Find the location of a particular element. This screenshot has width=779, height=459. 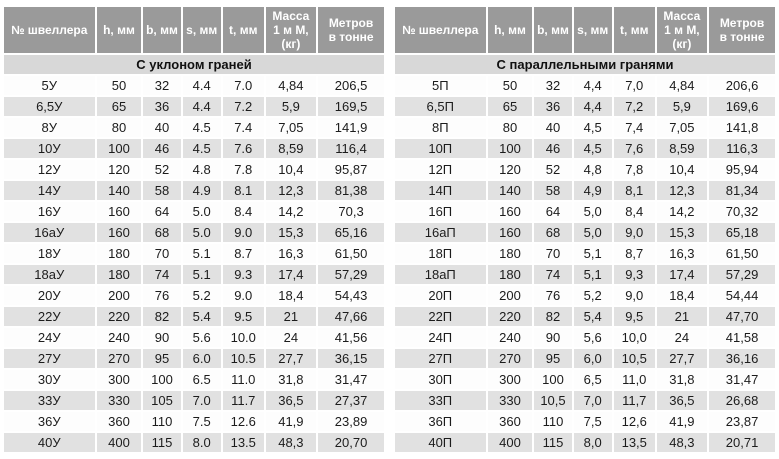

table-cell: 61,50 is located at coordinates (742, 254).